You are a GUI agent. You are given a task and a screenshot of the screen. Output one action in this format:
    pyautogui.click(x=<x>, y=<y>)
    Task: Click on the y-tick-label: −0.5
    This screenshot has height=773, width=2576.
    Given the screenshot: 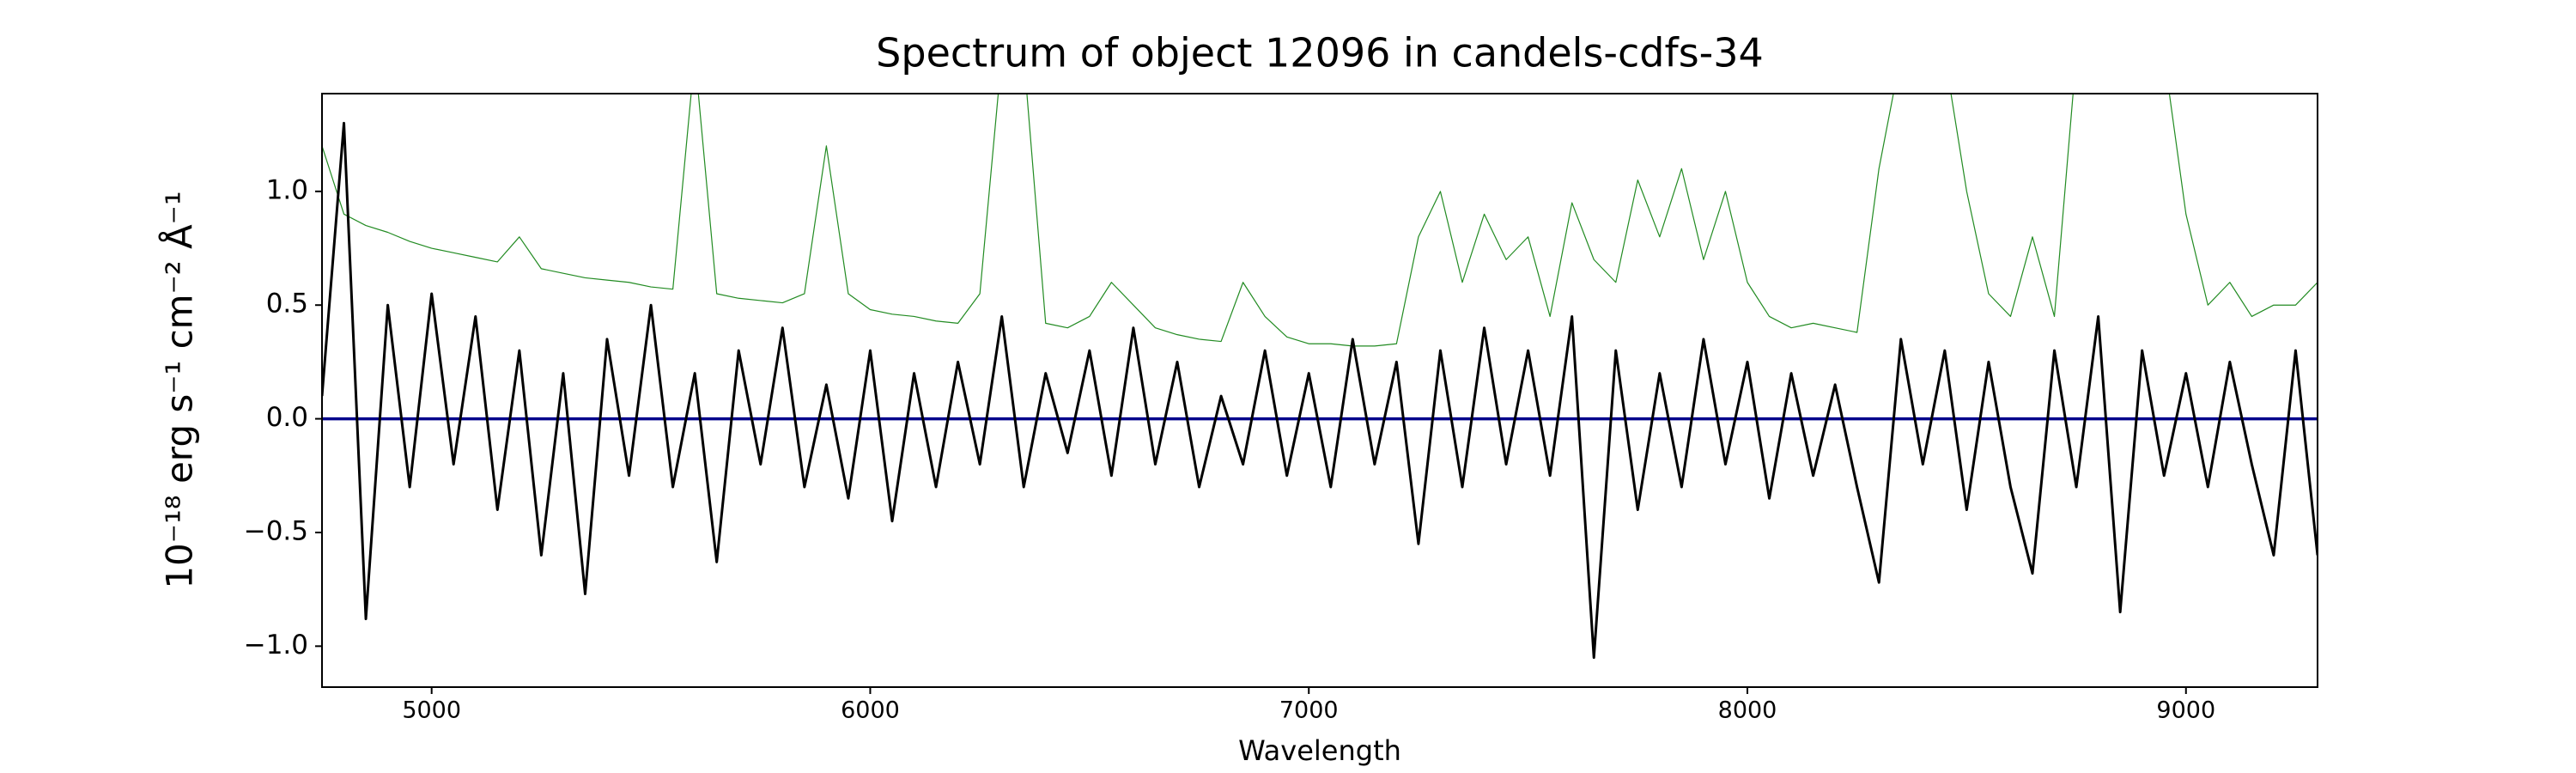 What is the action you would take?
    pyautogui.click(x=276, y=530)
    